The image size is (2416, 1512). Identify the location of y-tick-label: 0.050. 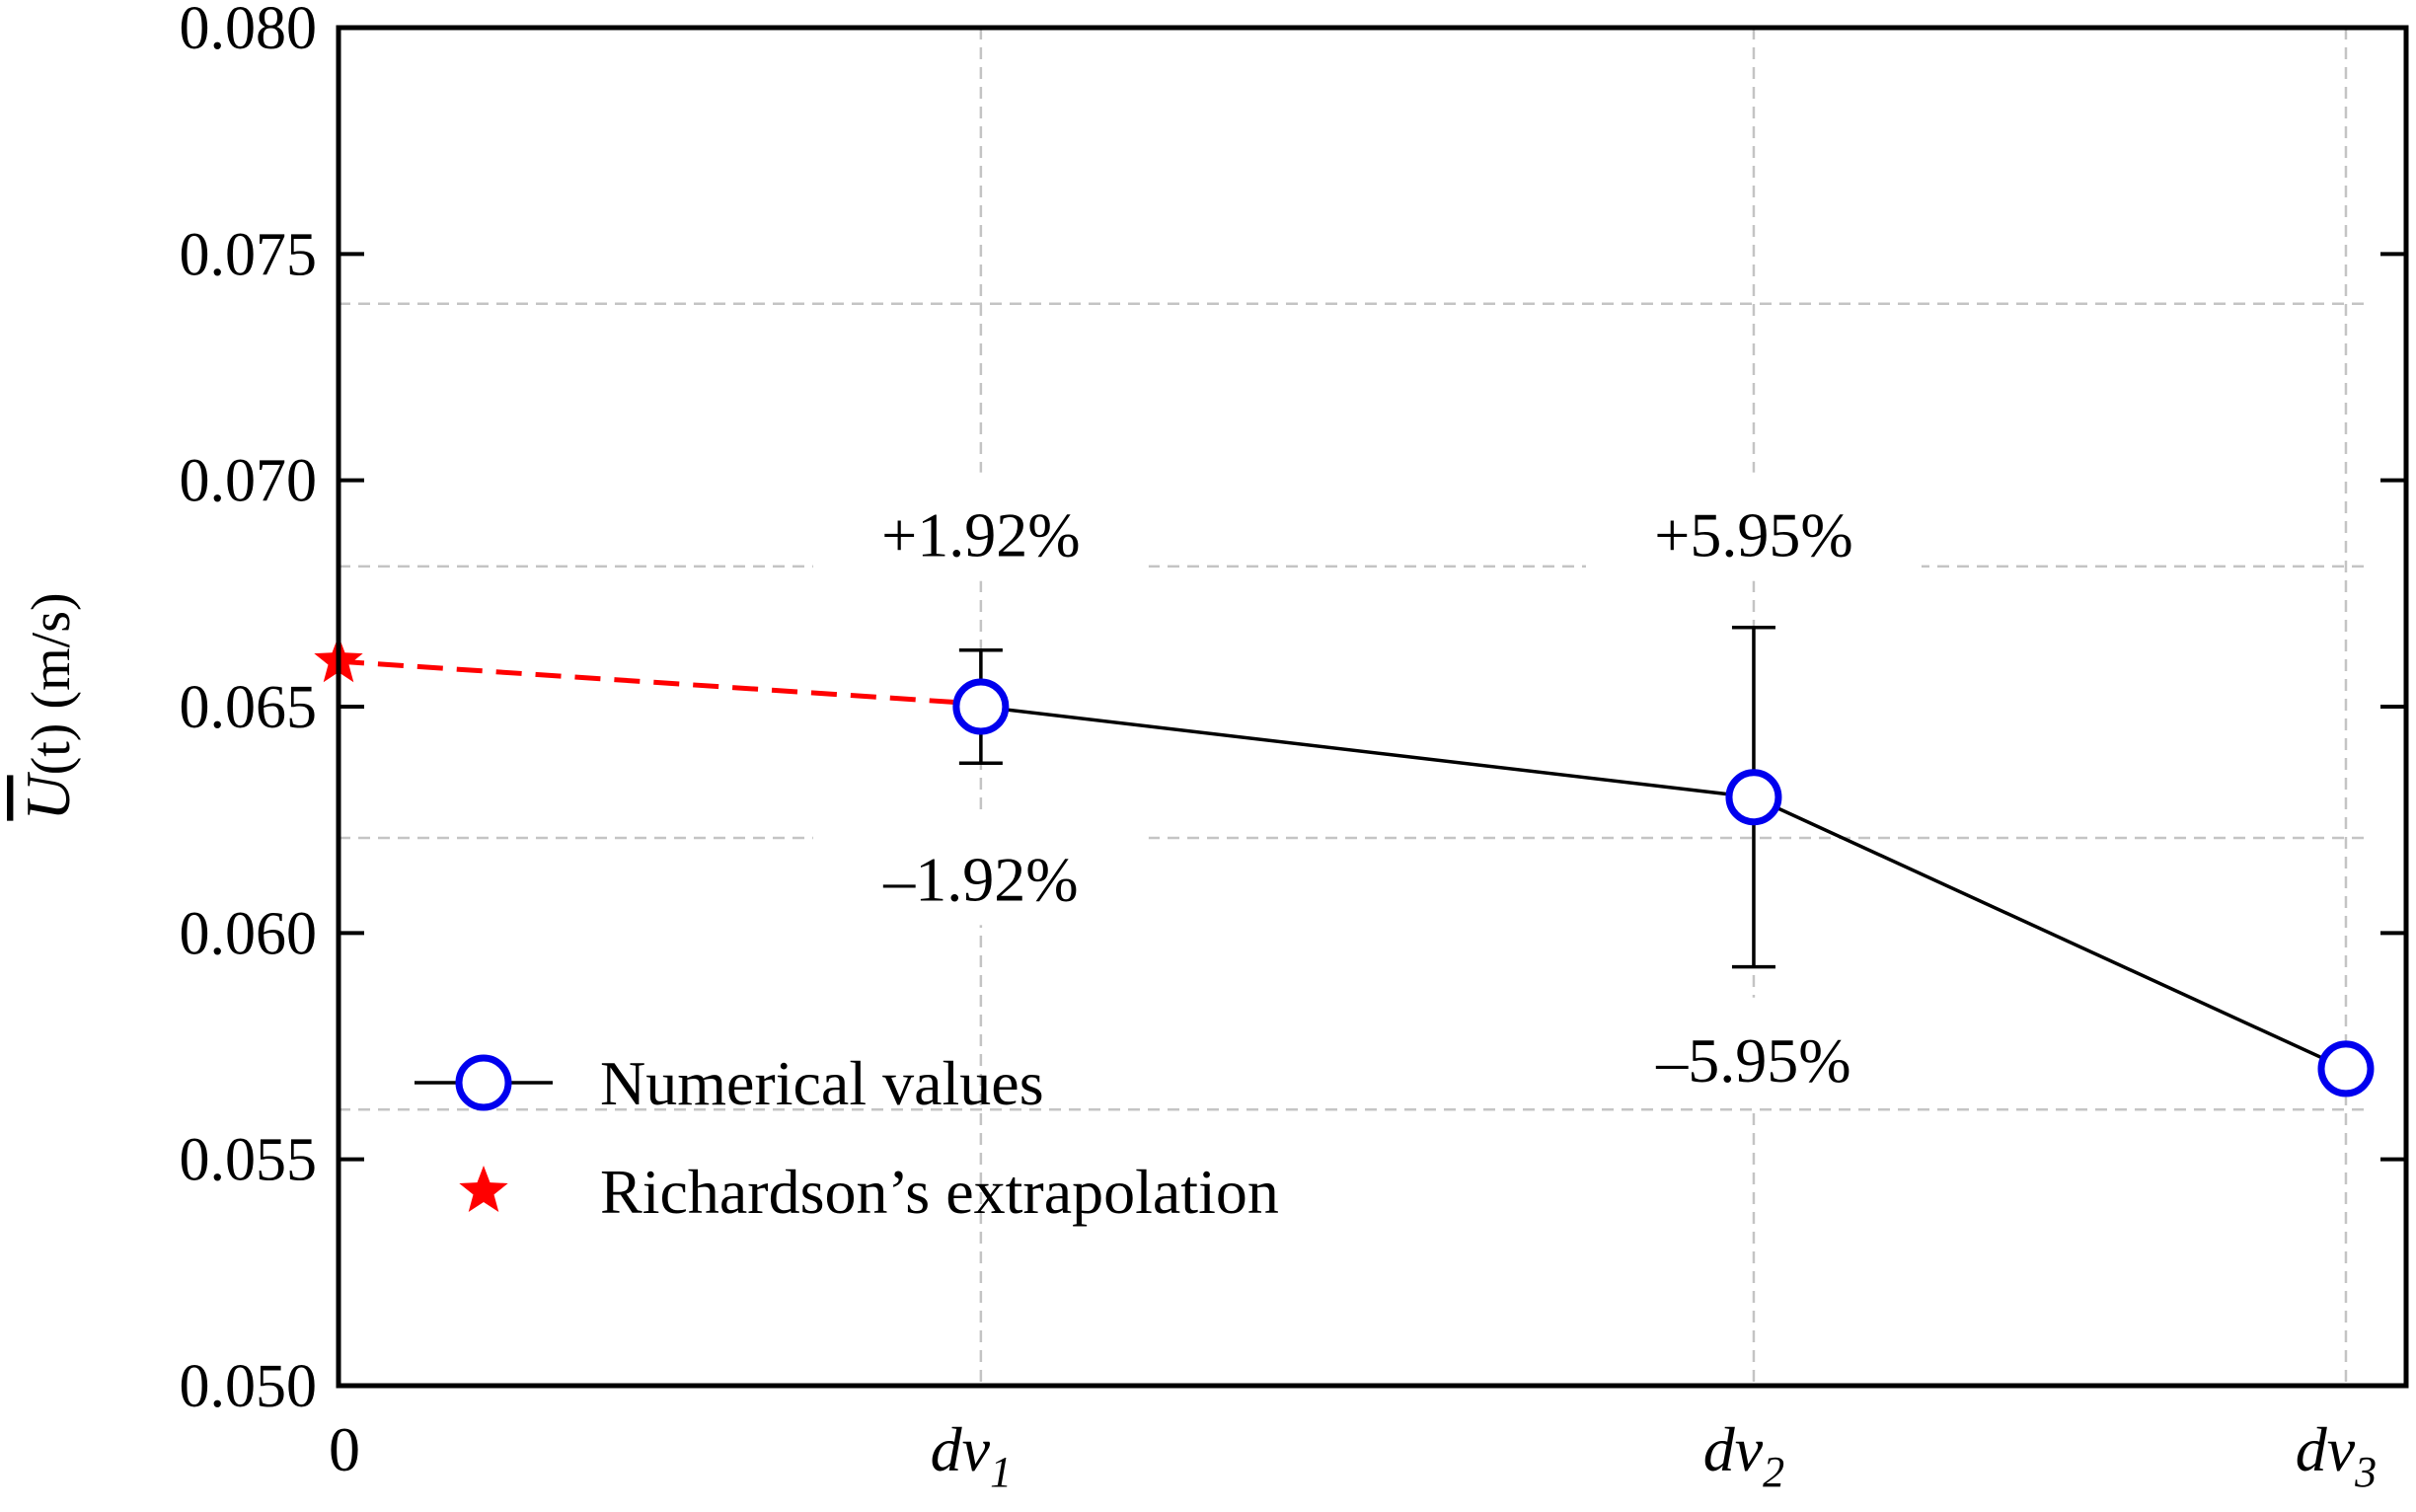
(249, 1387).